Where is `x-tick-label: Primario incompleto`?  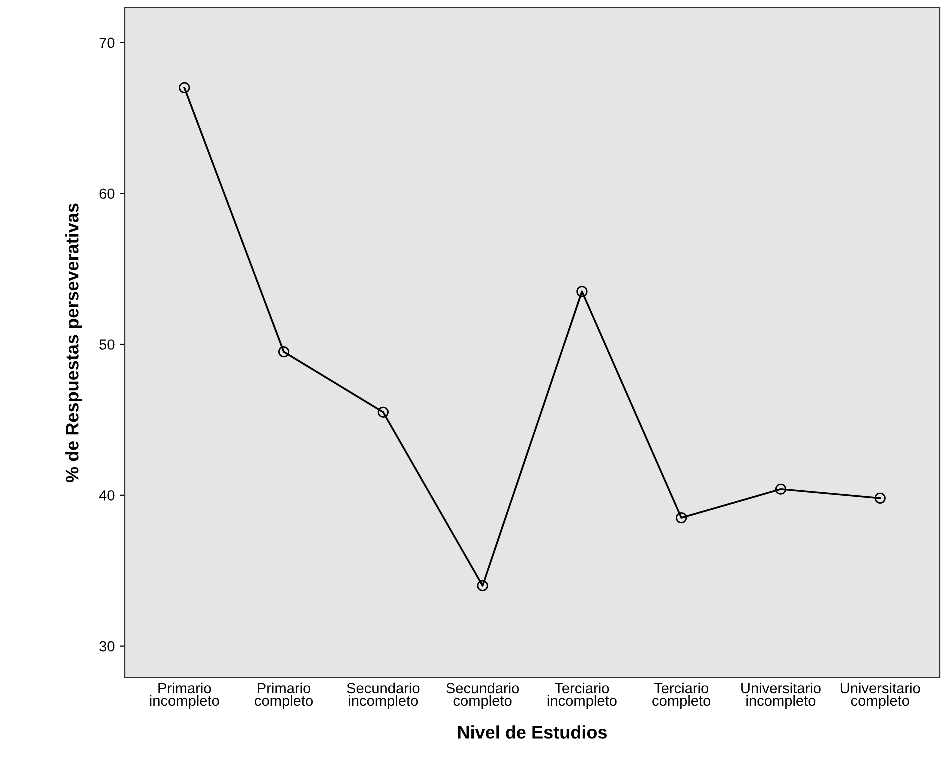
x-tick-label: Primario incompleto is located at coordinates (185, 695).